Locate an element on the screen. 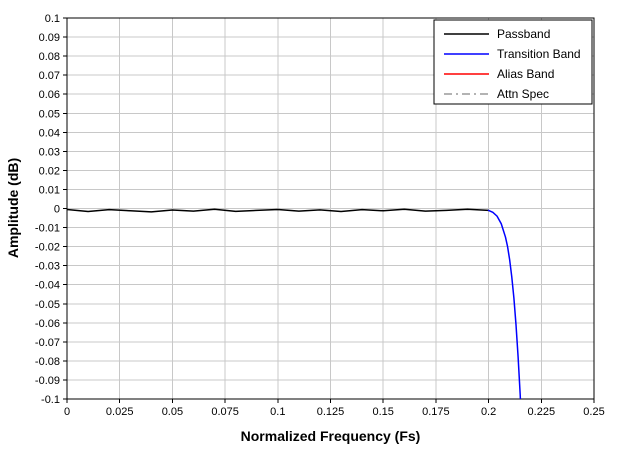  y-axis-title: Amplitude (dB) is located at coordinates (13, 208).